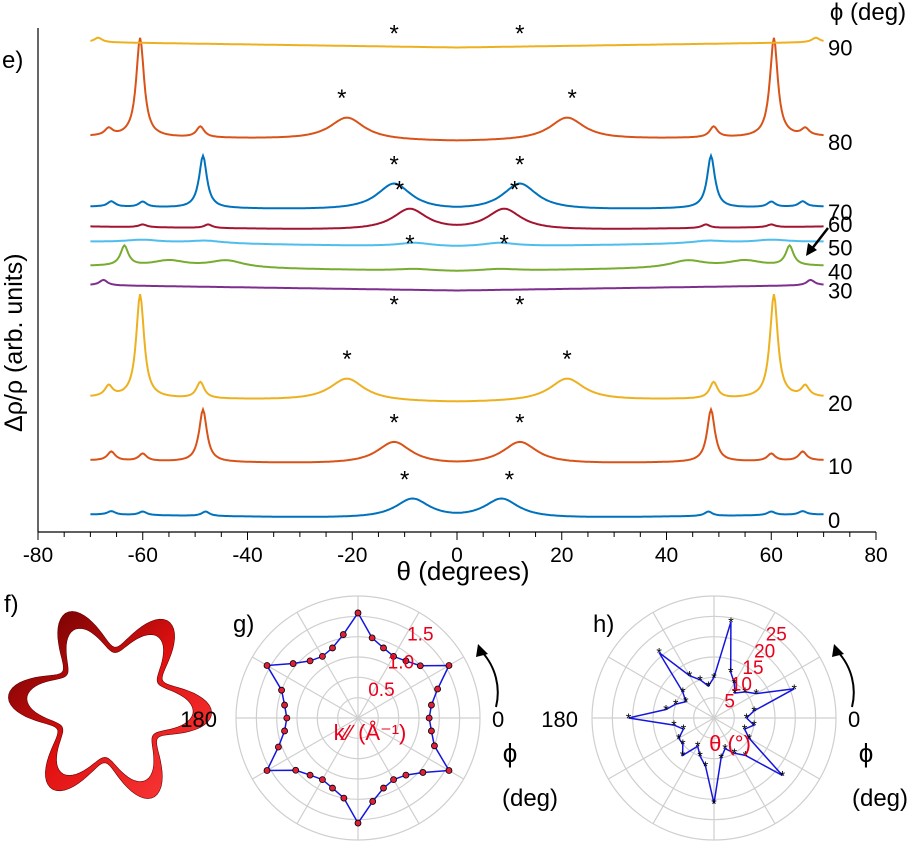  What do you see at coordinates (729, 701) in the screenshot?
I see `radial-tick-label: 5` at bounding box center [729, 701].